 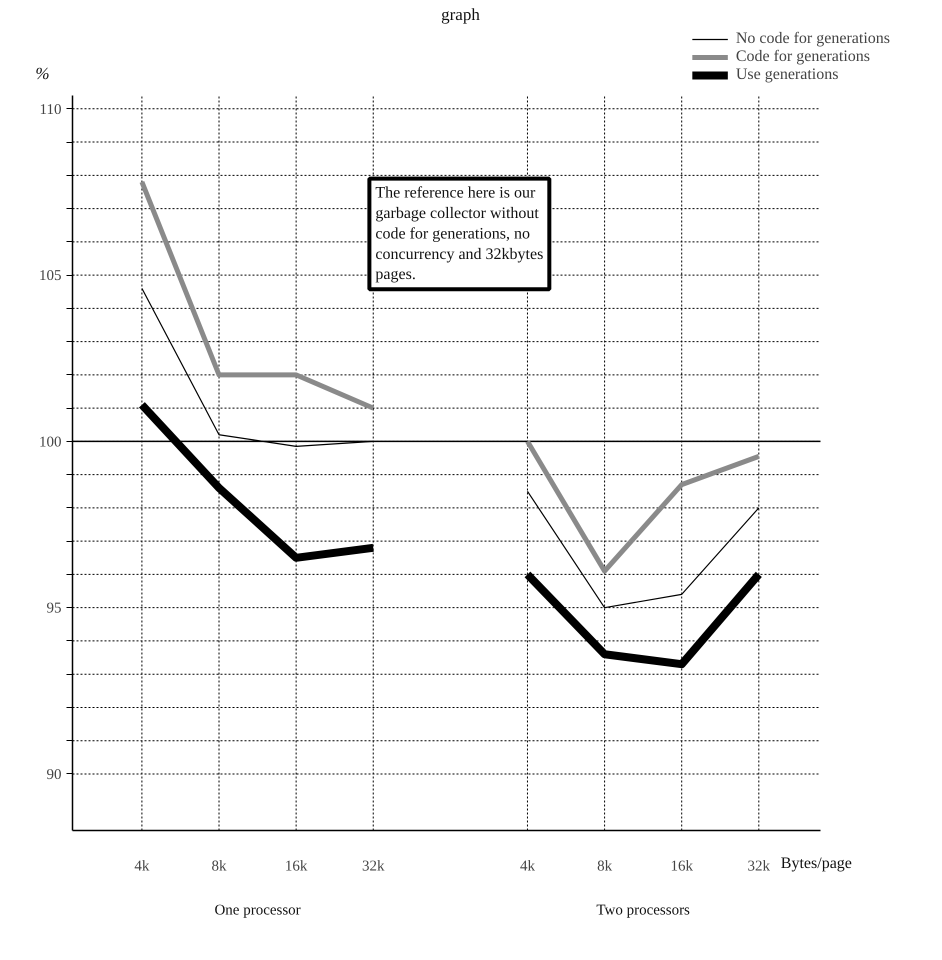 What do you see at coordinates (54, 774) in the screenshot?
I see `y-tick-label: 90` at bounding box center [54, 774].